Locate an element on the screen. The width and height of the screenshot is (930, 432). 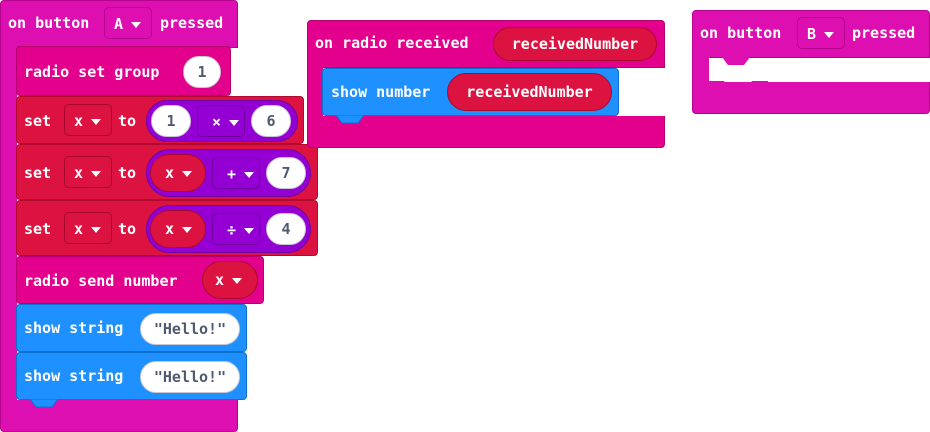
left-operand-field: 1 is located at coordinates (171, 121).